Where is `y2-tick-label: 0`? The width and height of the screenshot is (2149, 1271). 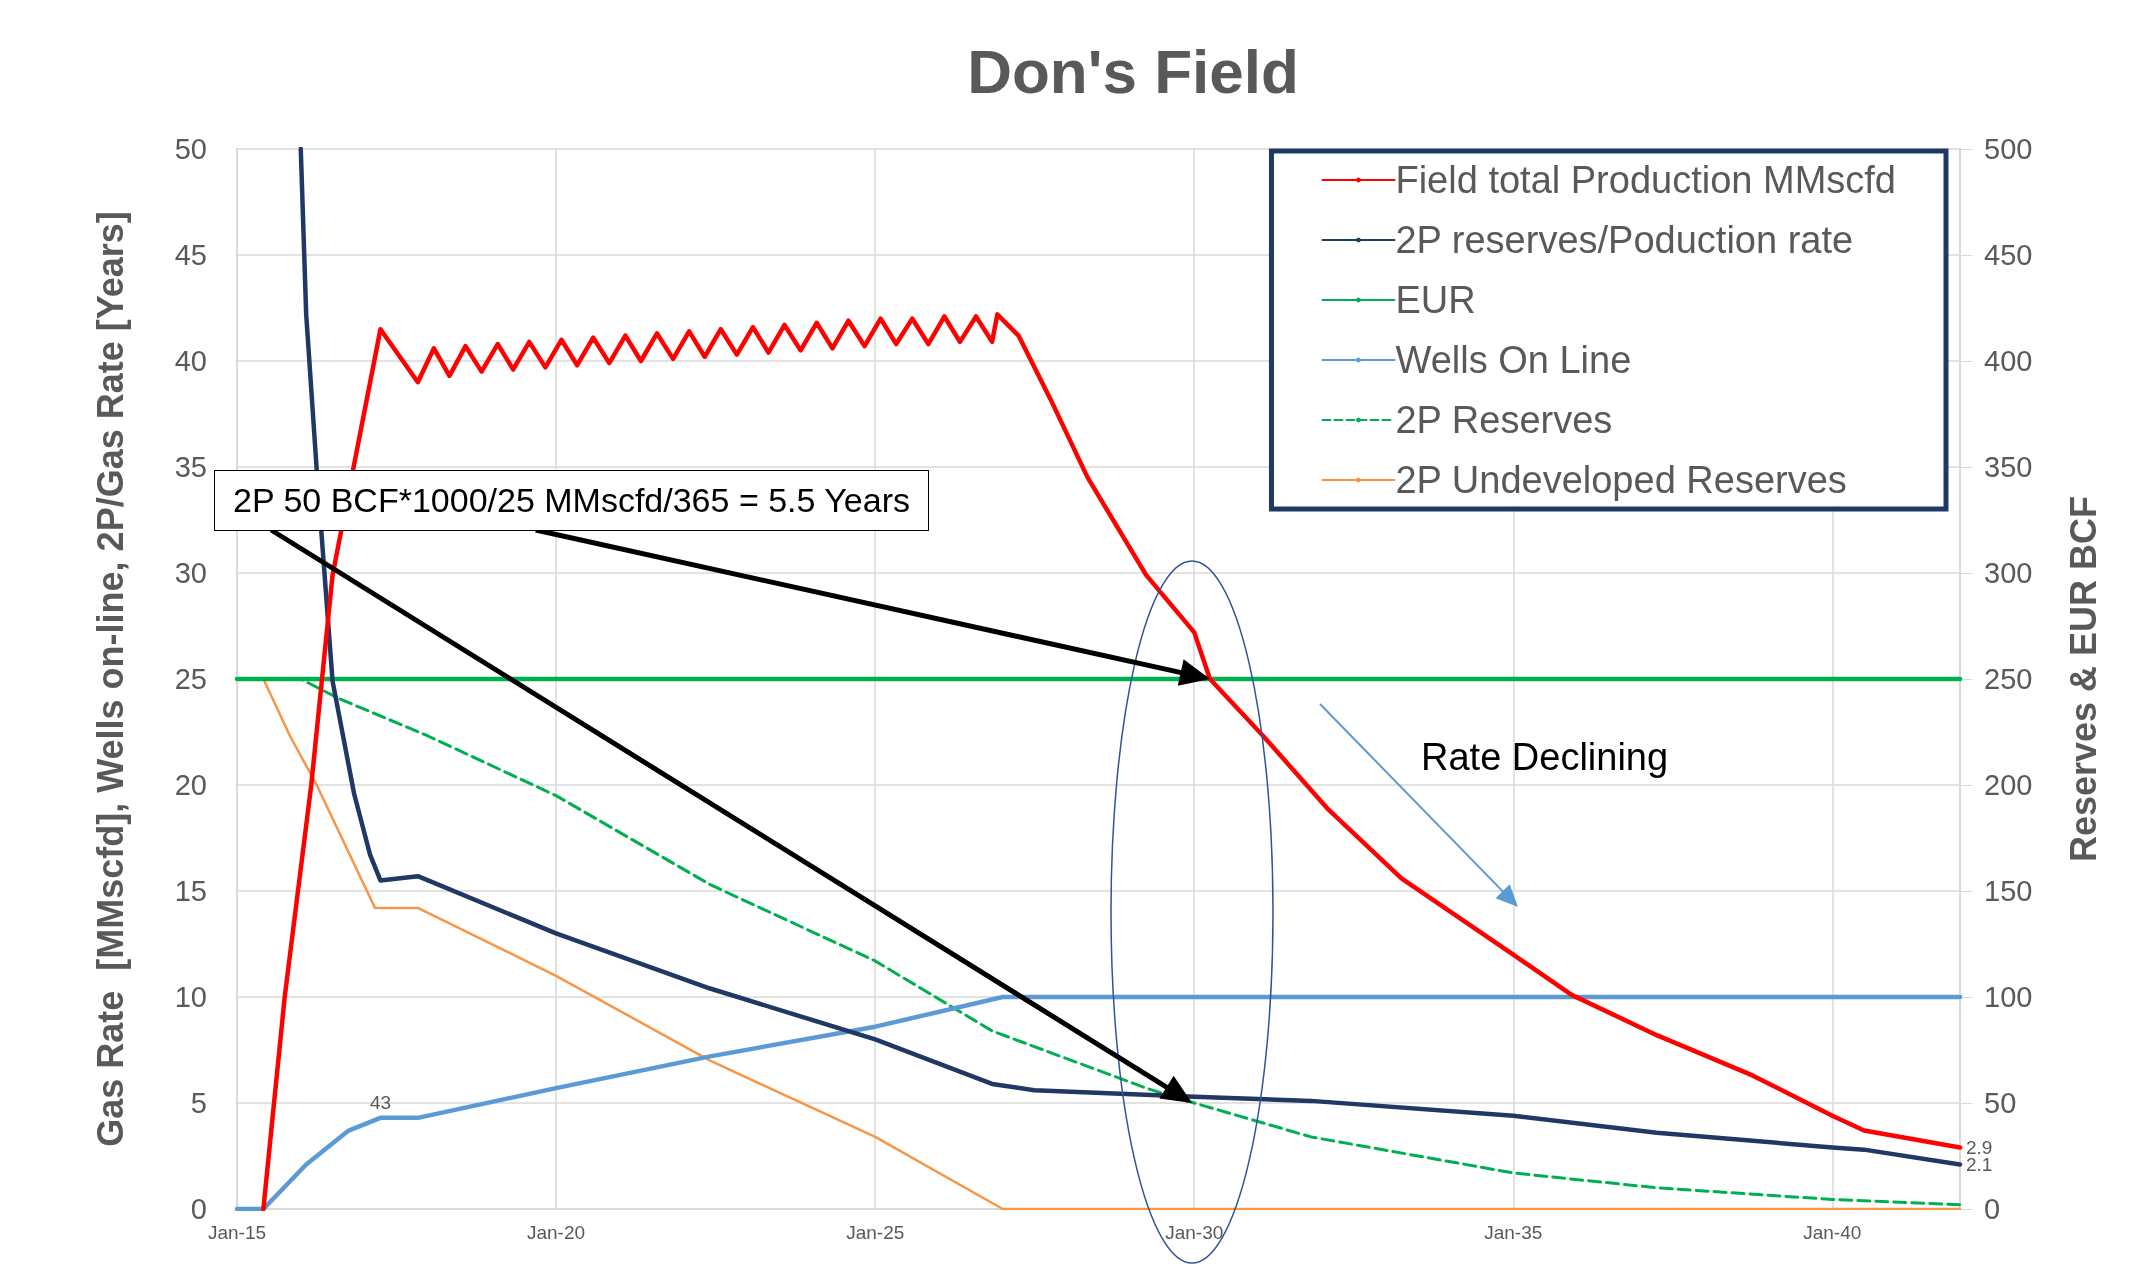
y2-tick-label: 0 is located at coordinates (1992, 1209).